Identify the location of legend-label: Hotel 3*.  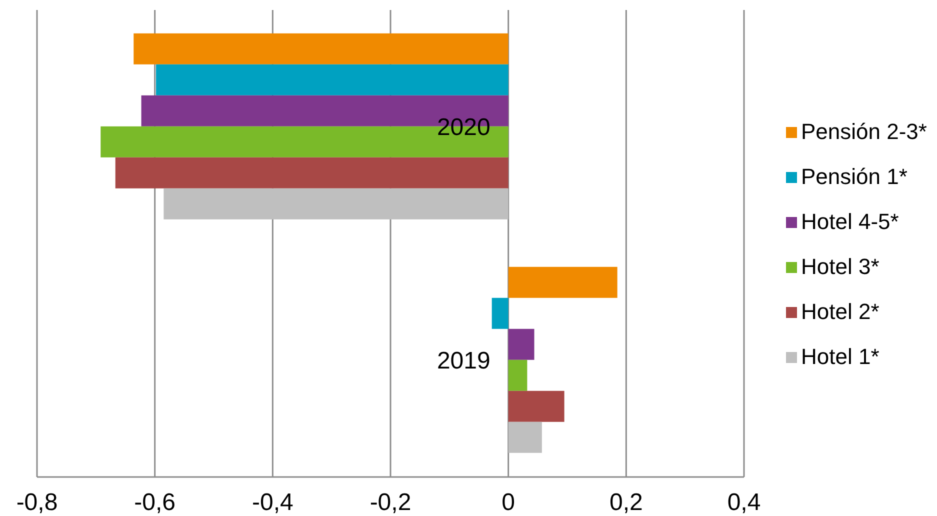
(840, 266).